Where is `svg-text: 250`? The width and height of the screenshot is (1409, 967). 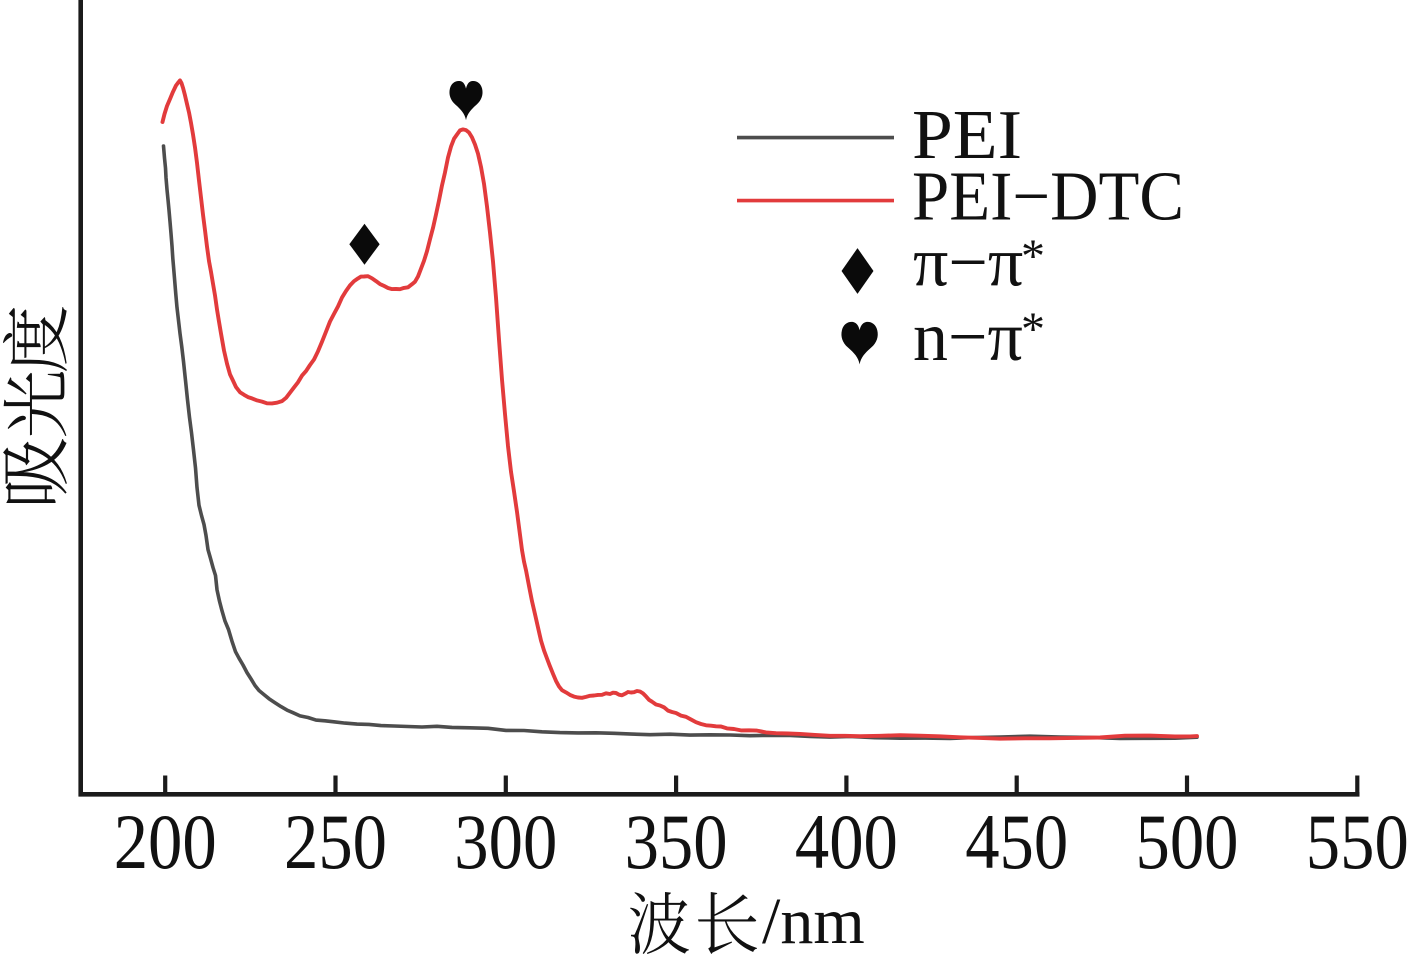
svg-text: 250 is located at coordinates (335, 841).